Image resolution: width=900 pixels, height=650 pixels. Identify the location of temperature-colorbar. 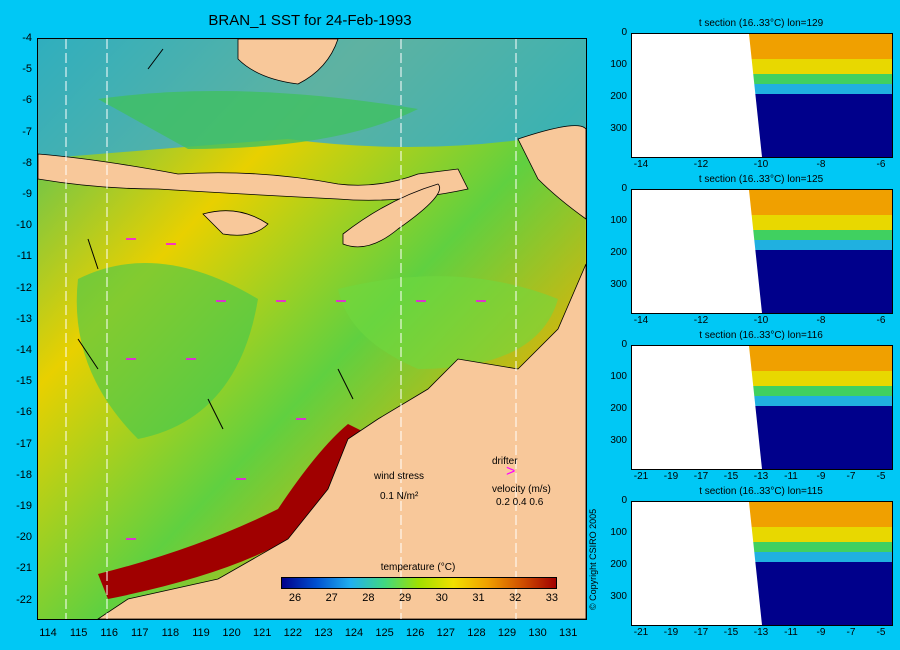
(419, 583).